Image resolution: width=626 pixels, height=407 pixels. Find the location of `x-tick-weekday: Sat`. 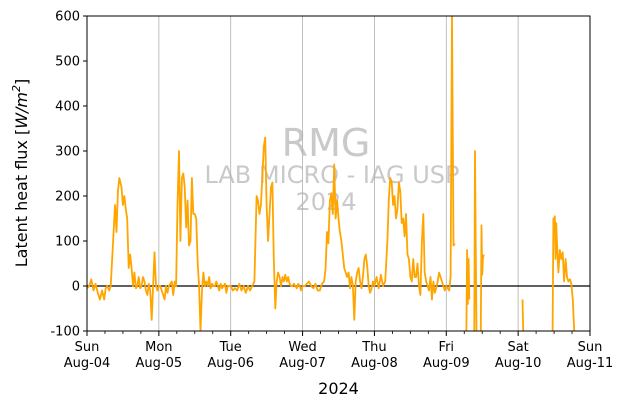

x-tick-weekday: Sat is located at coordinates (517, 347).